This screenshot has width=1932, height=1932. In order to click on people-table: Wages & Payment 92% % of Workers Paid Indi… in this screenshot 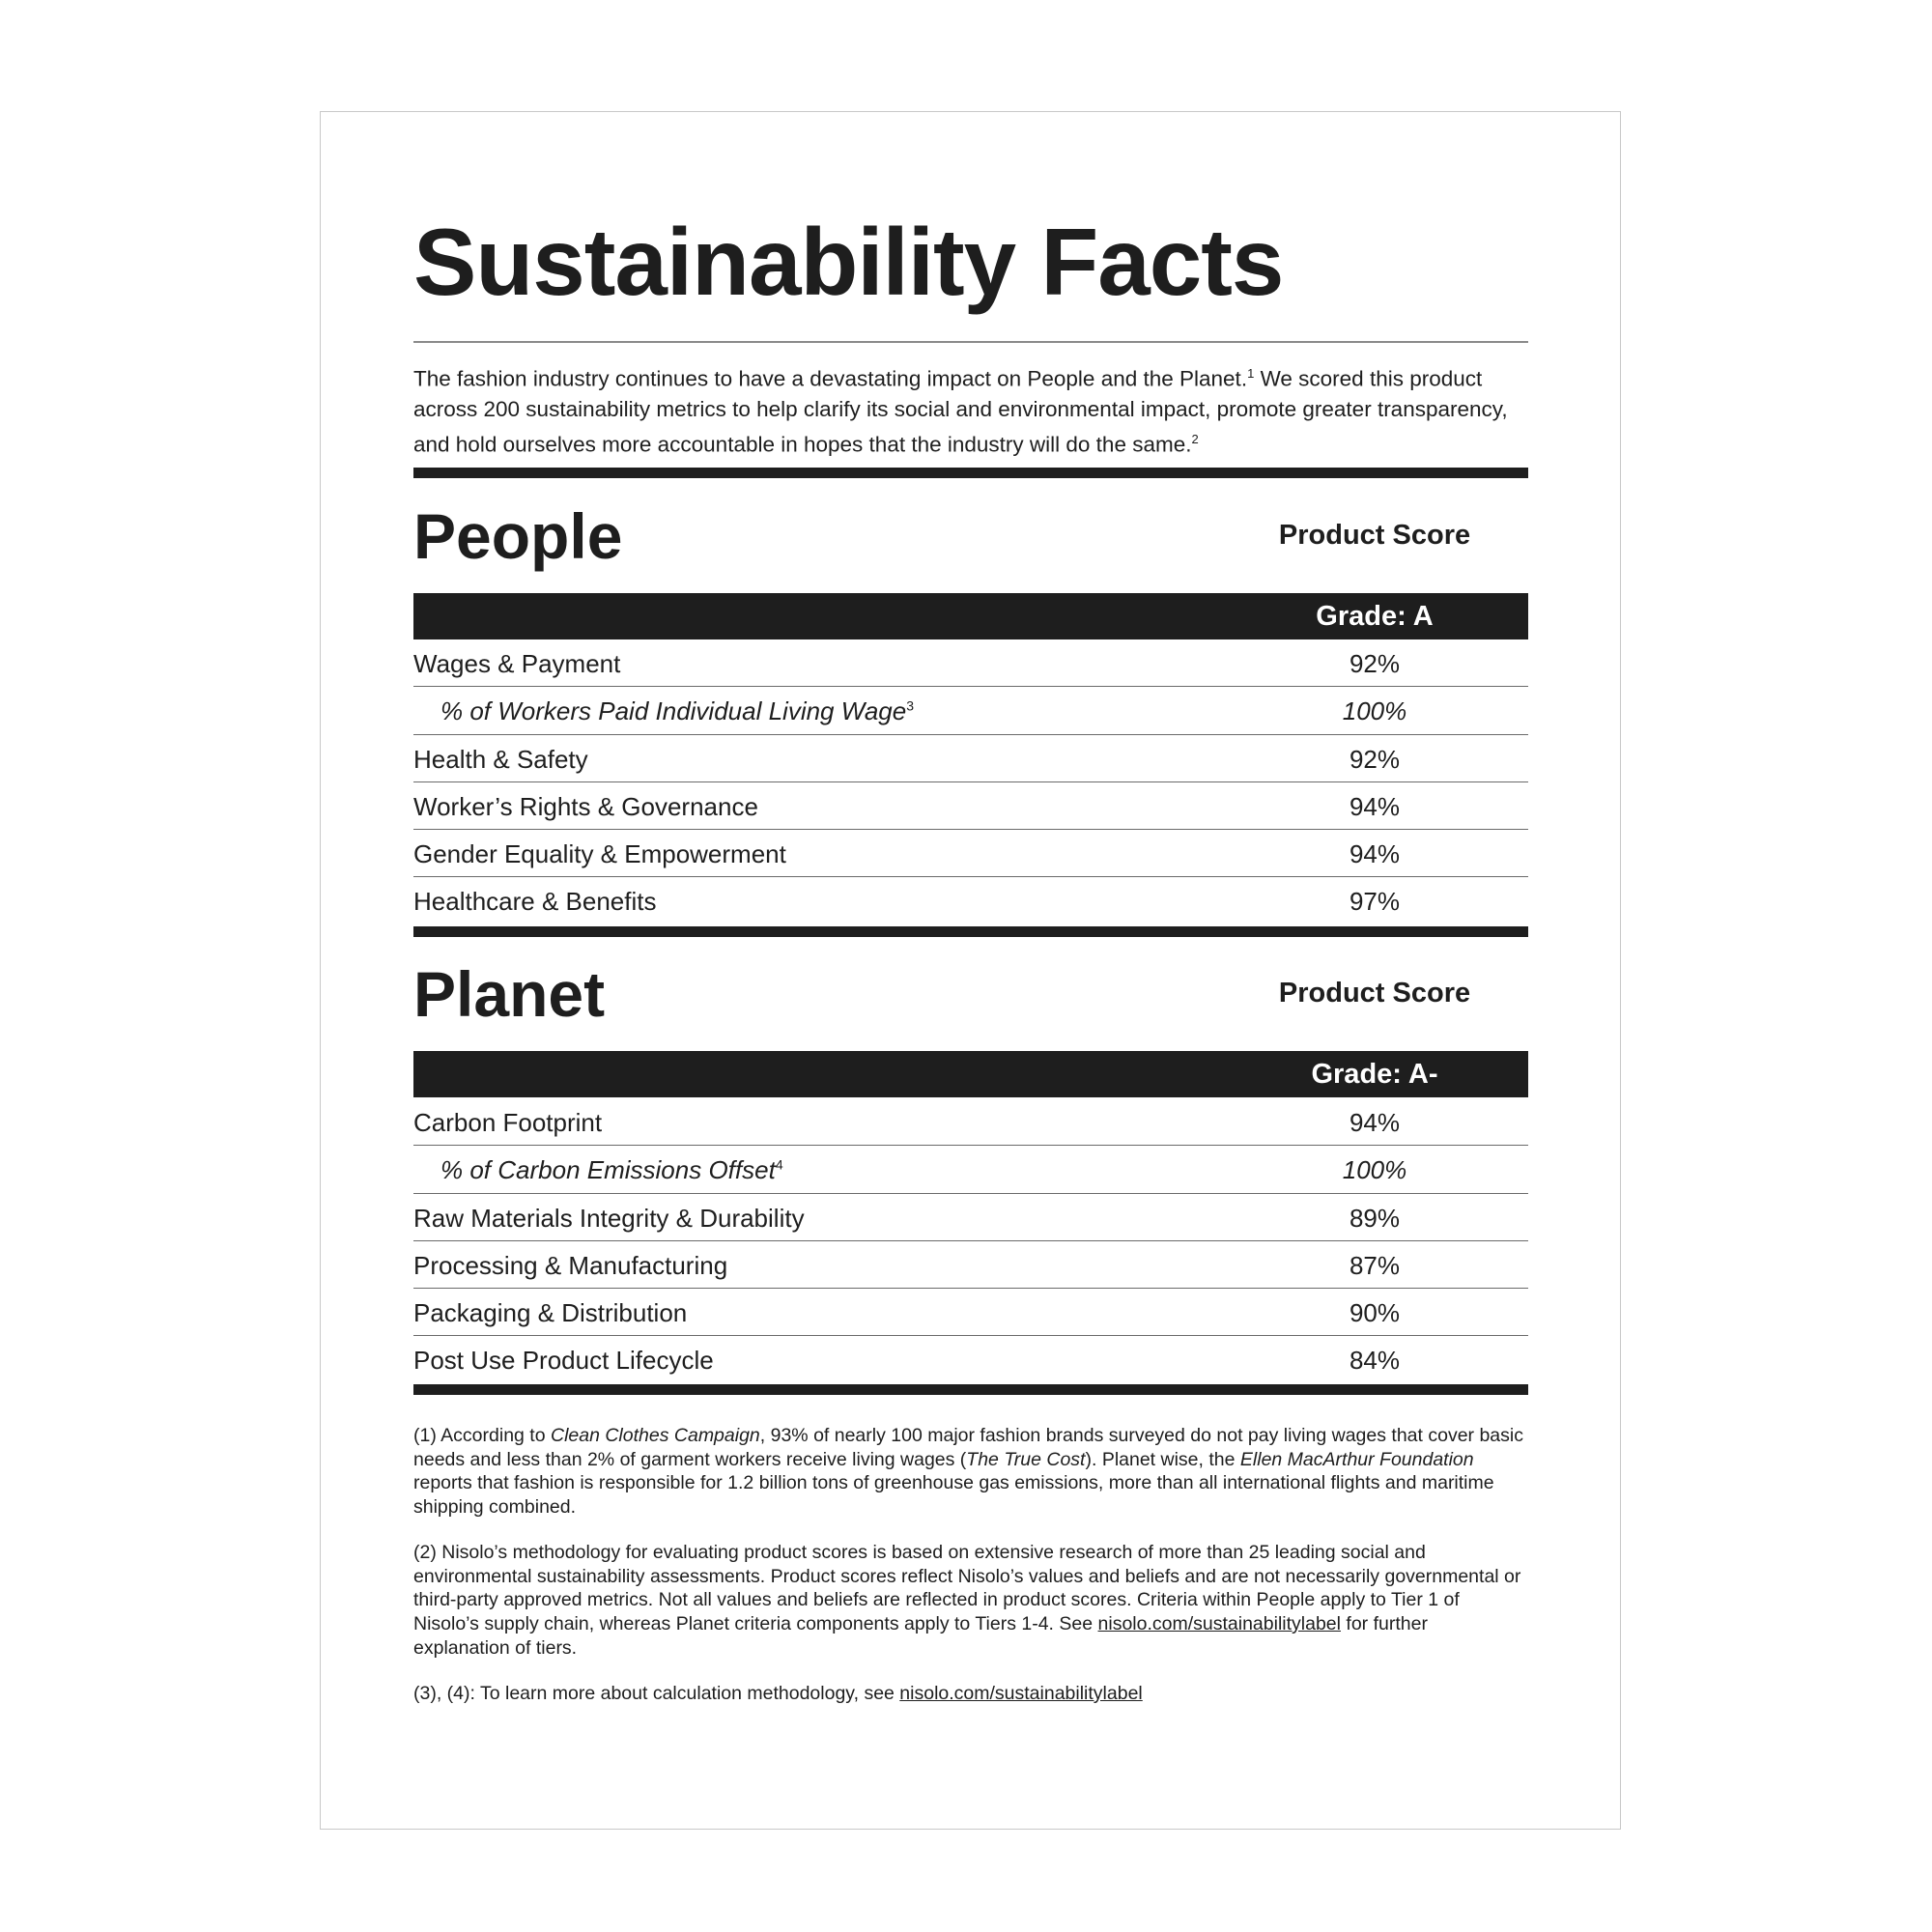, I will do `click(970, 782)`.